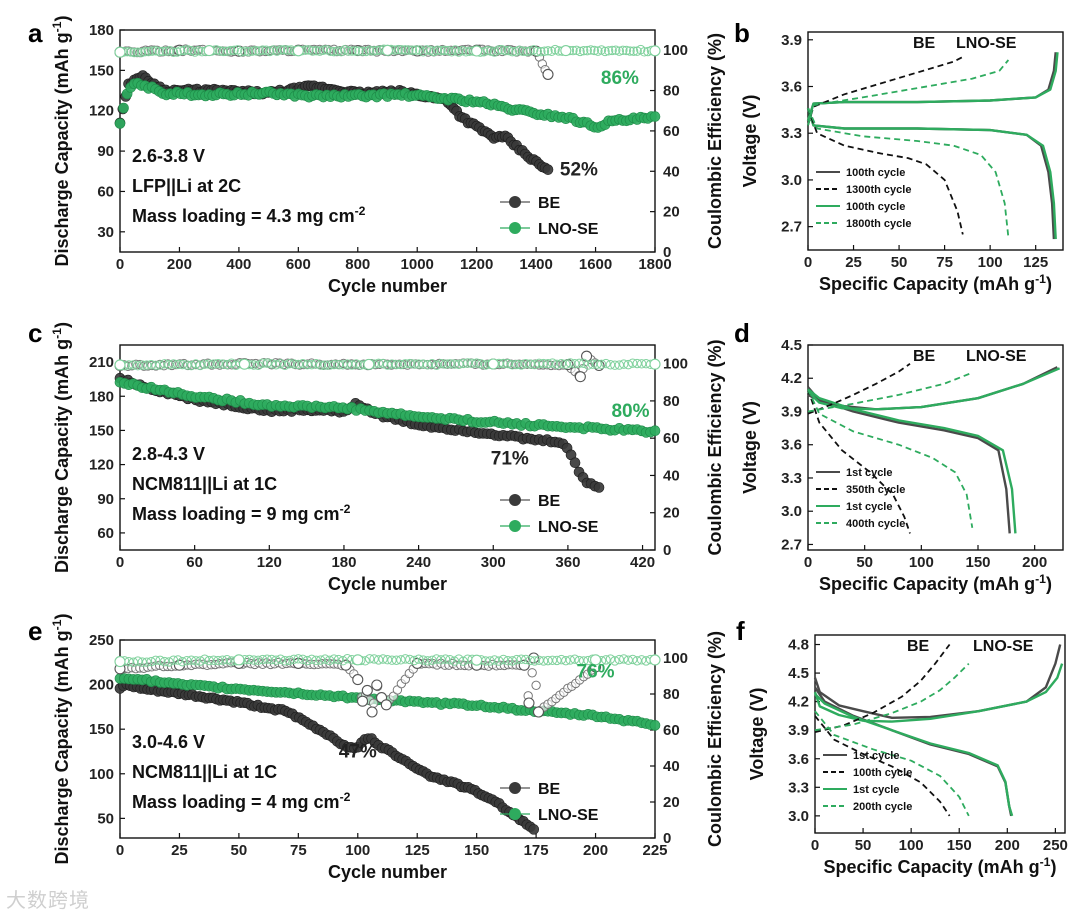 This screenshot has height=915, width=1080. I want to click on y2-tick-label: 100, so click(675, 364).